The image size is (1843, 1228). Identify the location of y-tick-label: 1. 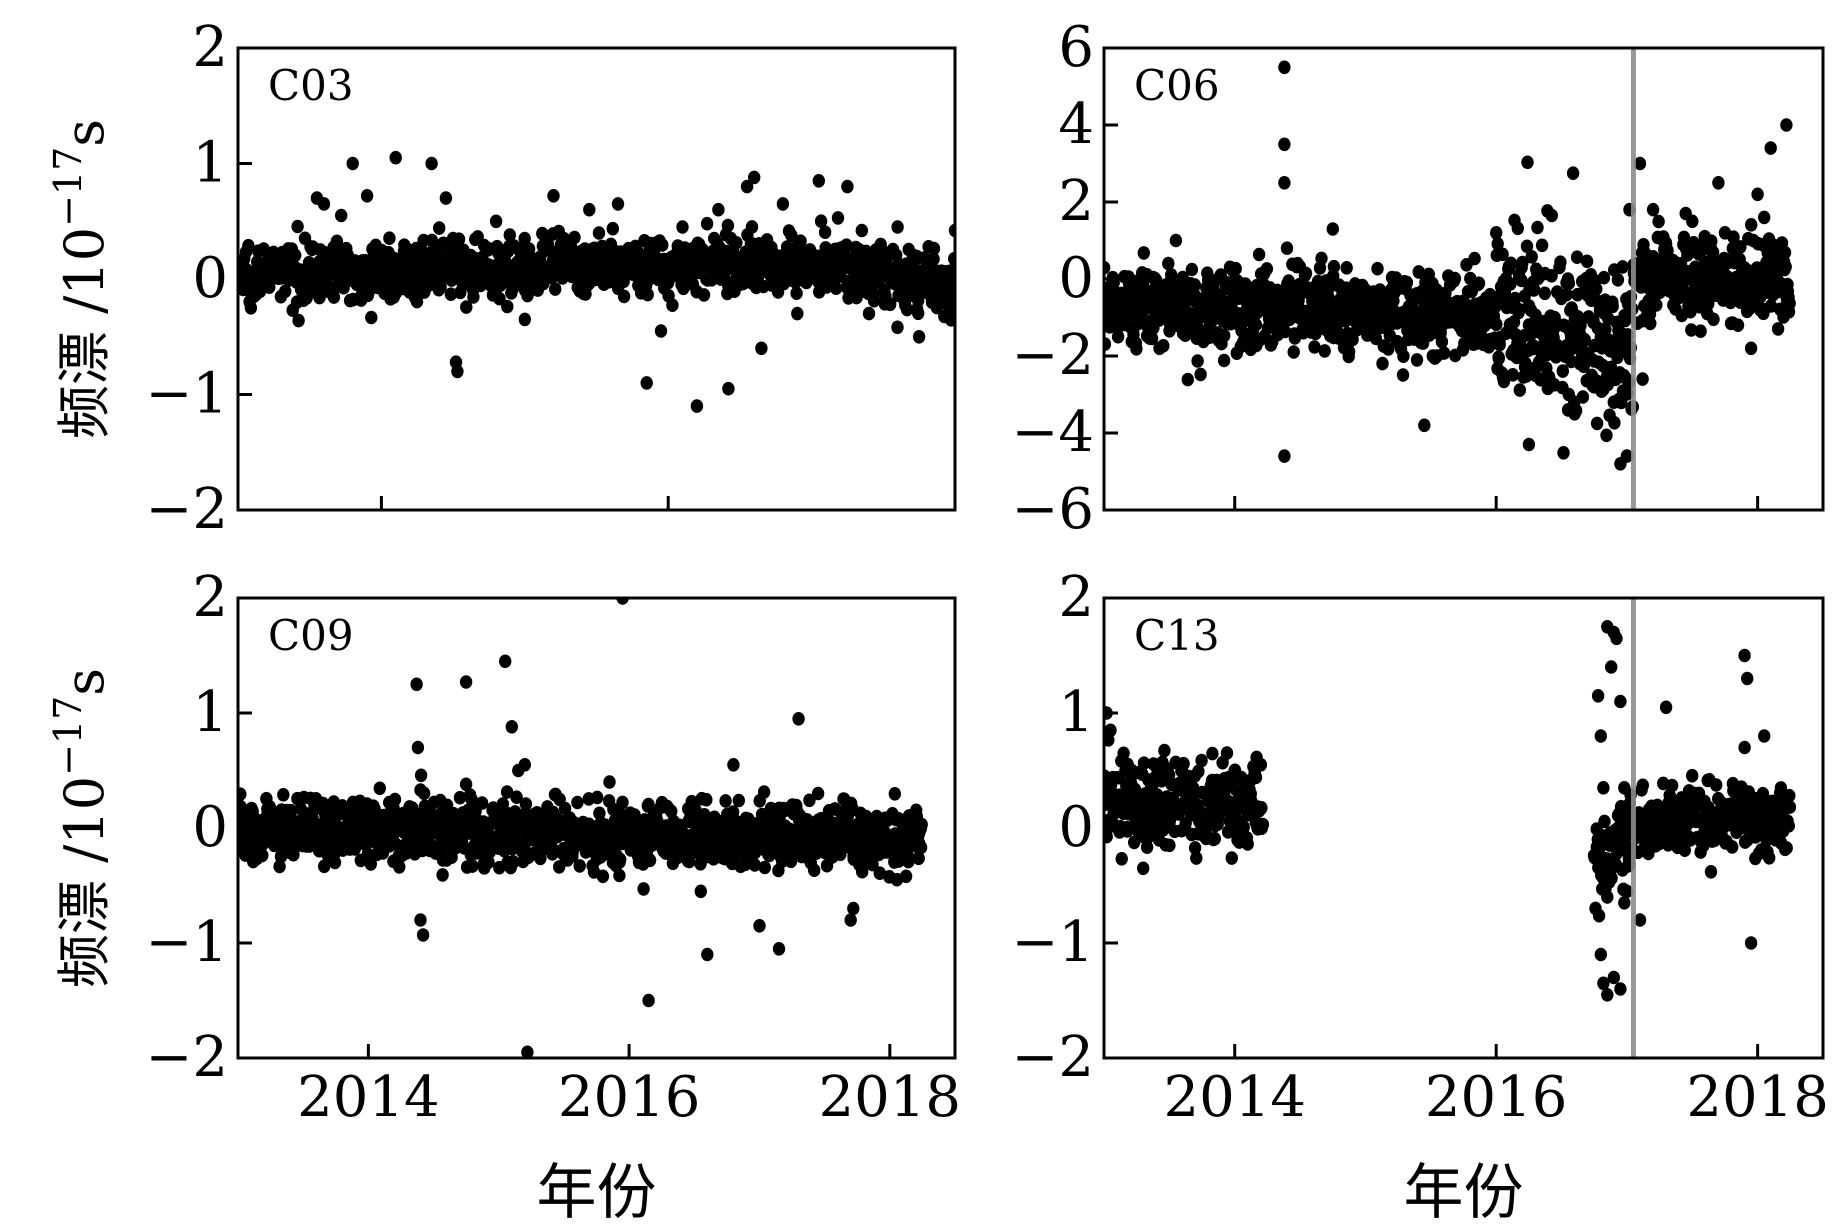
(1076, 712).